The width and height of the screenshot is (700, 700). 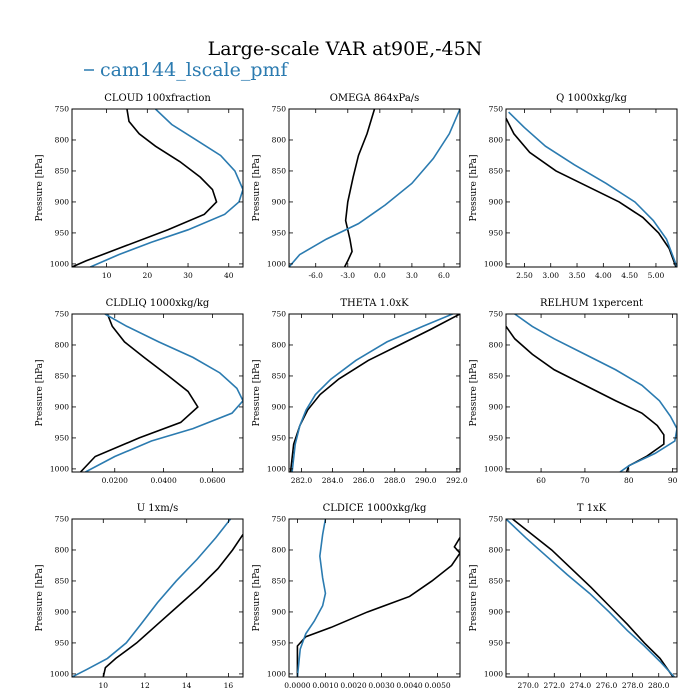 What do you see at coordinates (158, 303) in the screenshot?
I see `panel-title: CLDLIQ 1000xkg/kg` at bounding box center [158, 303].